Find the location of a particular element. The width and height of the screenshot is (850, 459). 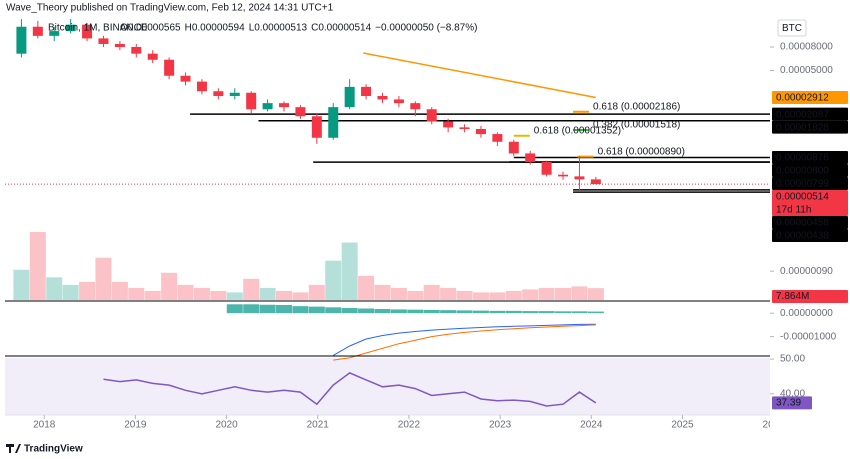

level-price-label-text: 0.00000438 is located at coordinates (802, 236).